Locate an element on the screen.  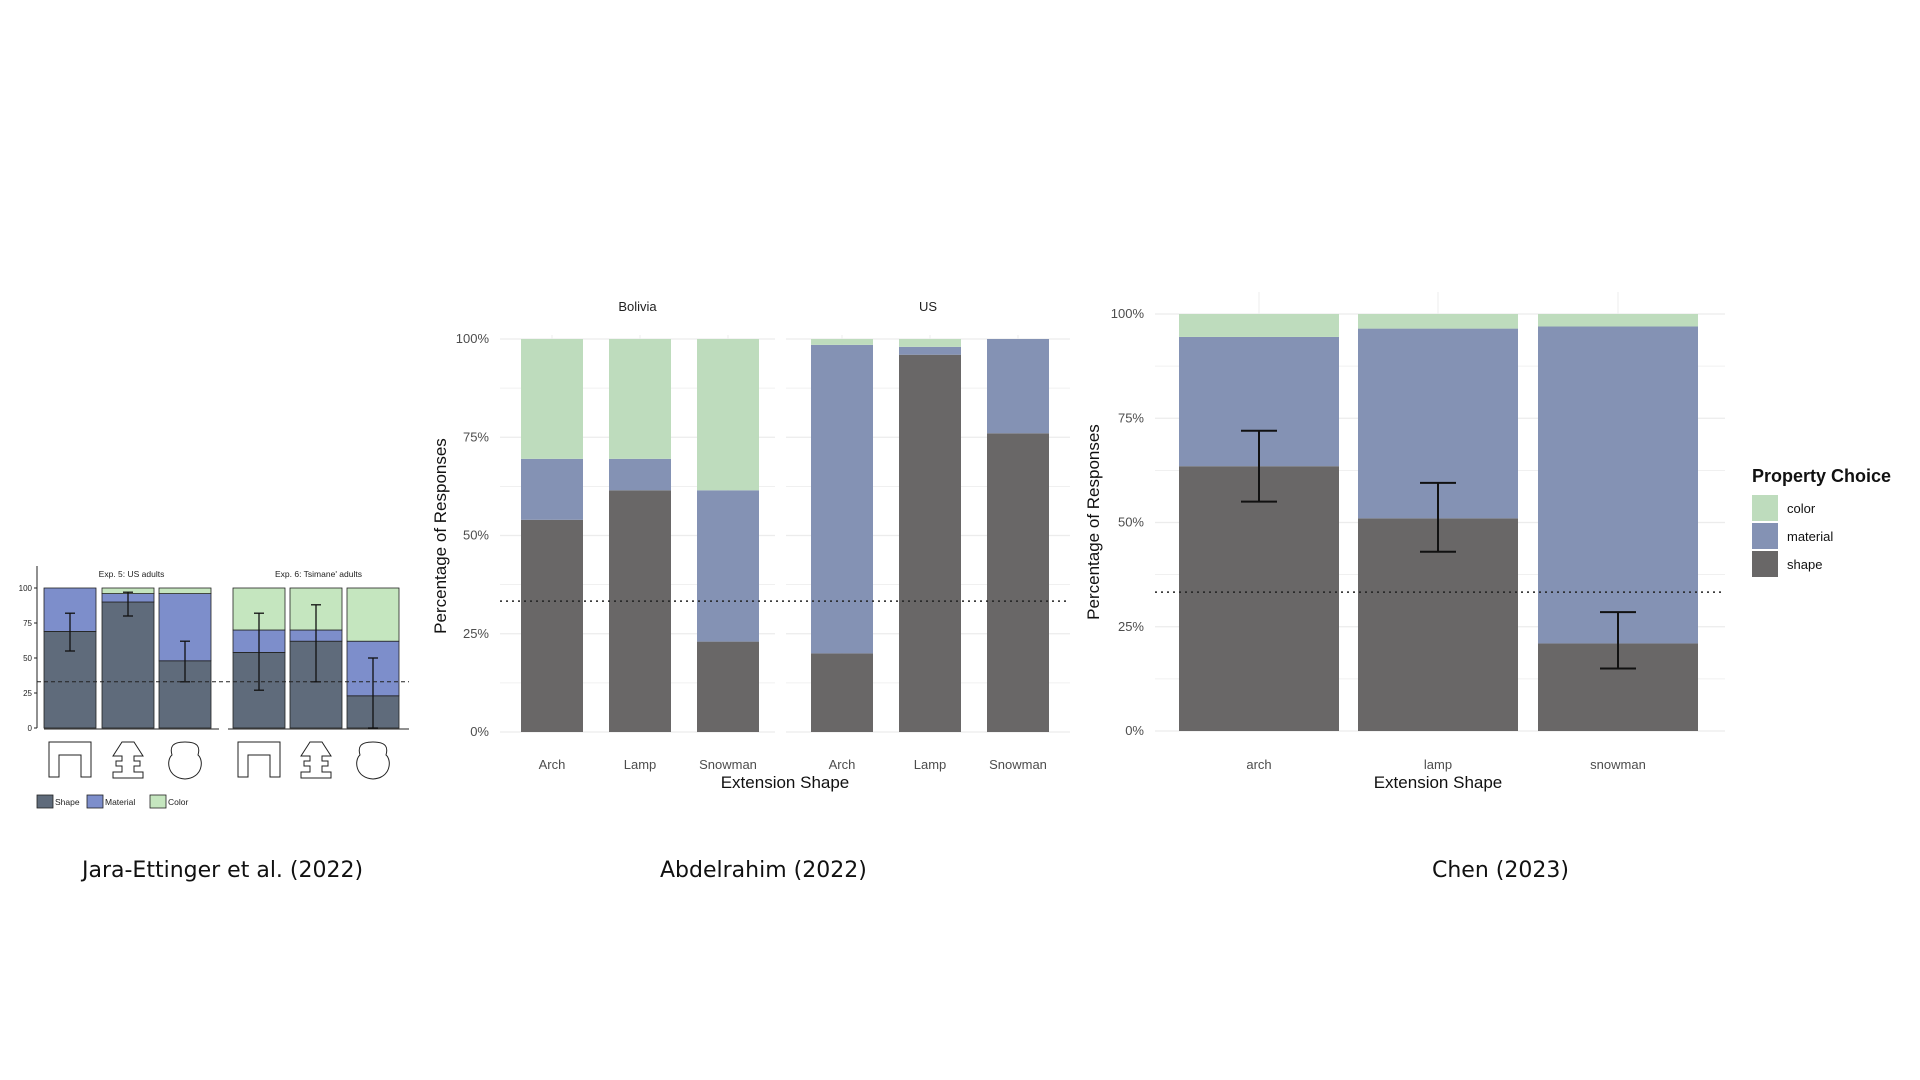
x-tick-label: snowman is located at coordinates (1618, 764).